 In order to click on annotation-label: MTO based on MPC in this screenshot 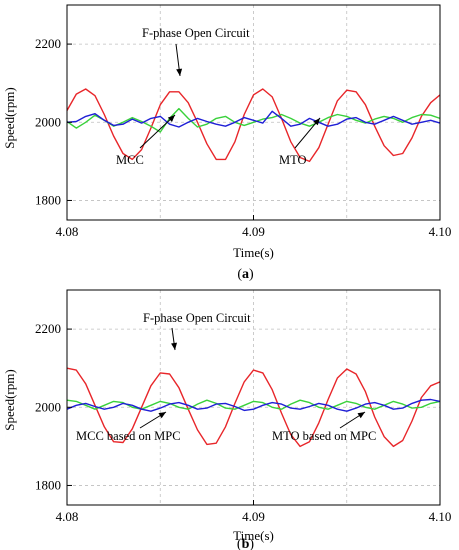, I will do `click(324, 436)`.